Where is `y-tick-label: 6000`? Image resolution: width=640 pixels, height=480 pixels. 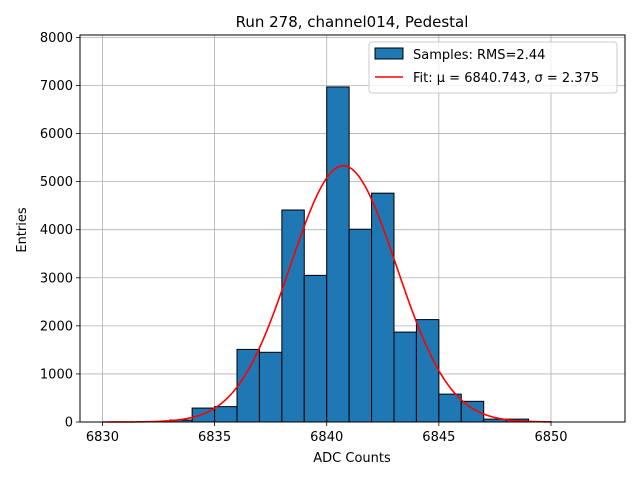 y-tick-label: 6000 is located at coordinates (56, 134).